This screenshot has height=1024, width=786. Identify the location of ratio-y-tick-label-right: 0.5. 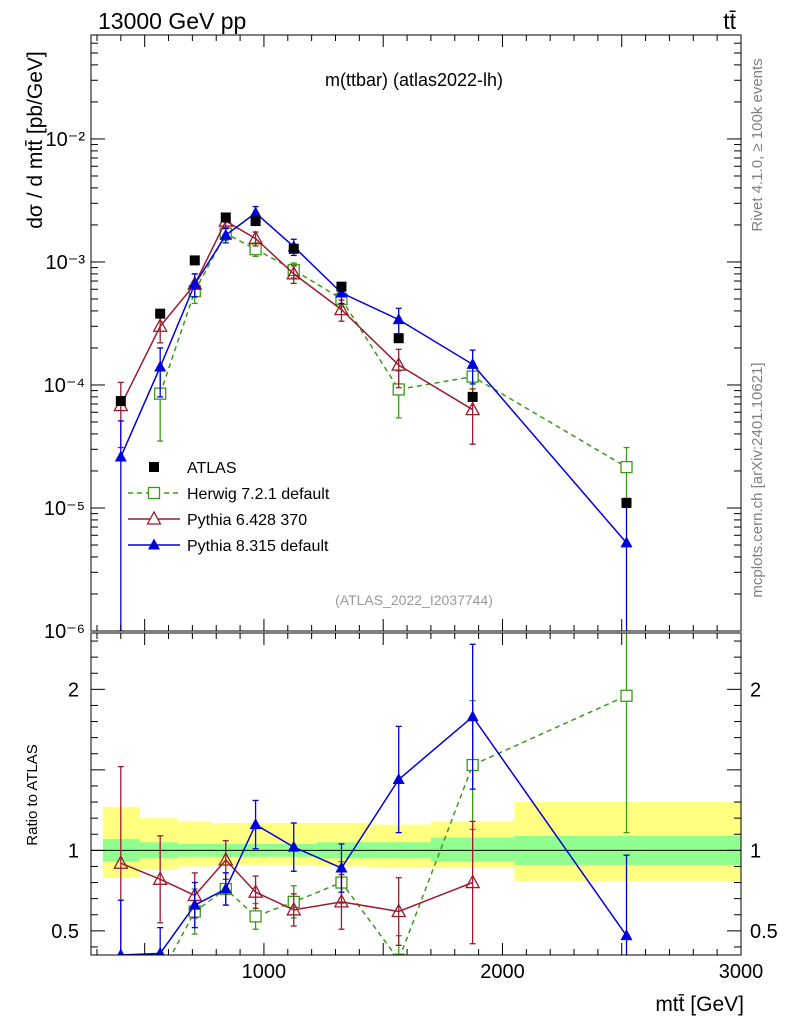
(764, 932).